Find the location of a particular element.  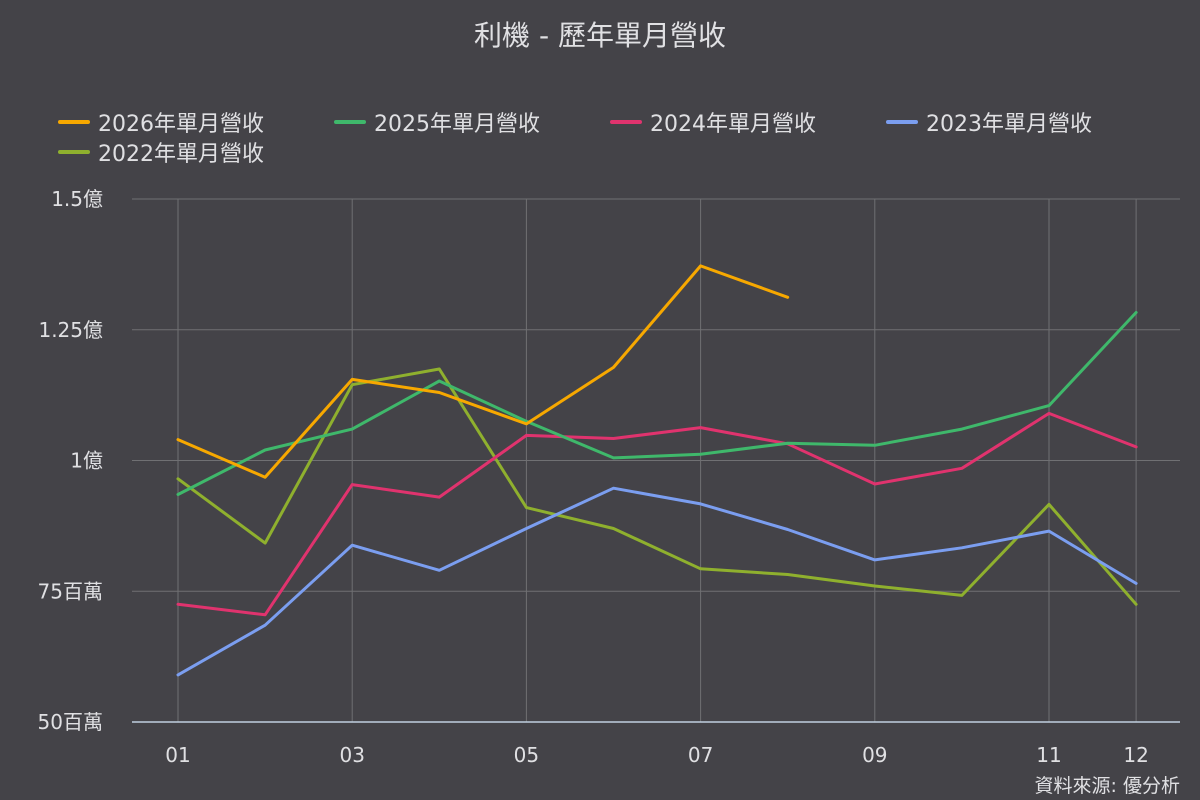

x-tick-label: 05 is located at coordinates (526, 755).